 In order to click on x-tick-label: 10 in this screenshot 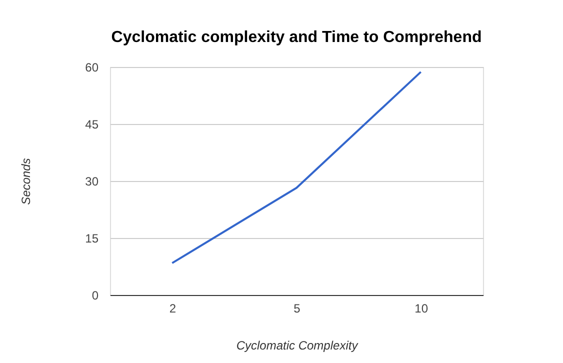, I will do `click(421, 309)`.